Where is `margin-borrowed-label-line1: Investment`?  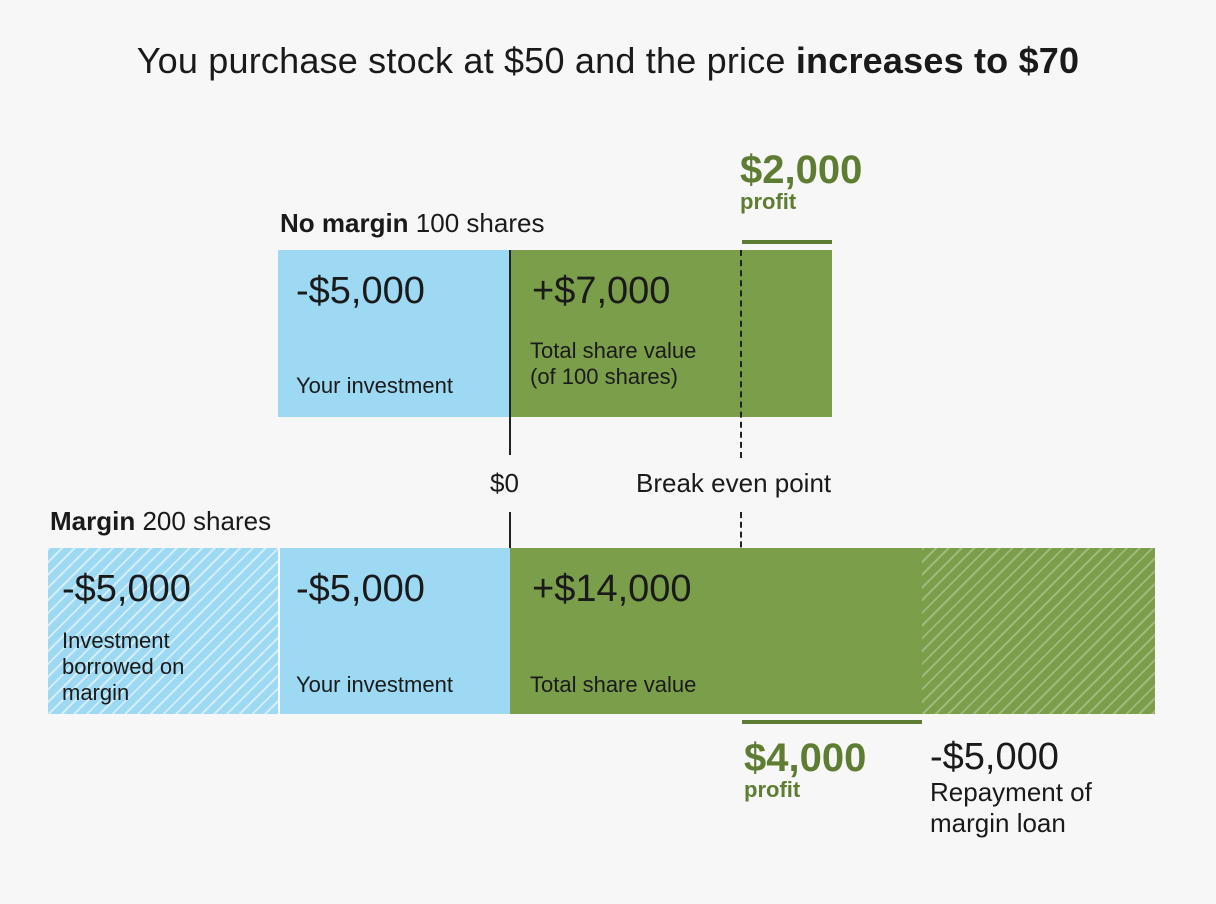
margin-borrowed-label-line1: Investment is located at coordinates (116, 640).